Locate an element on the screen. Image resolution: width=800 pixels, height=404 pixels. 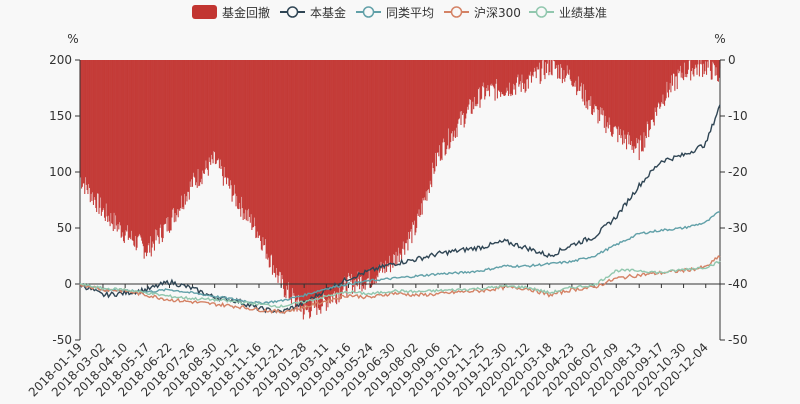
y-right-tick-label: -20 is located at coordinates (738, 172).